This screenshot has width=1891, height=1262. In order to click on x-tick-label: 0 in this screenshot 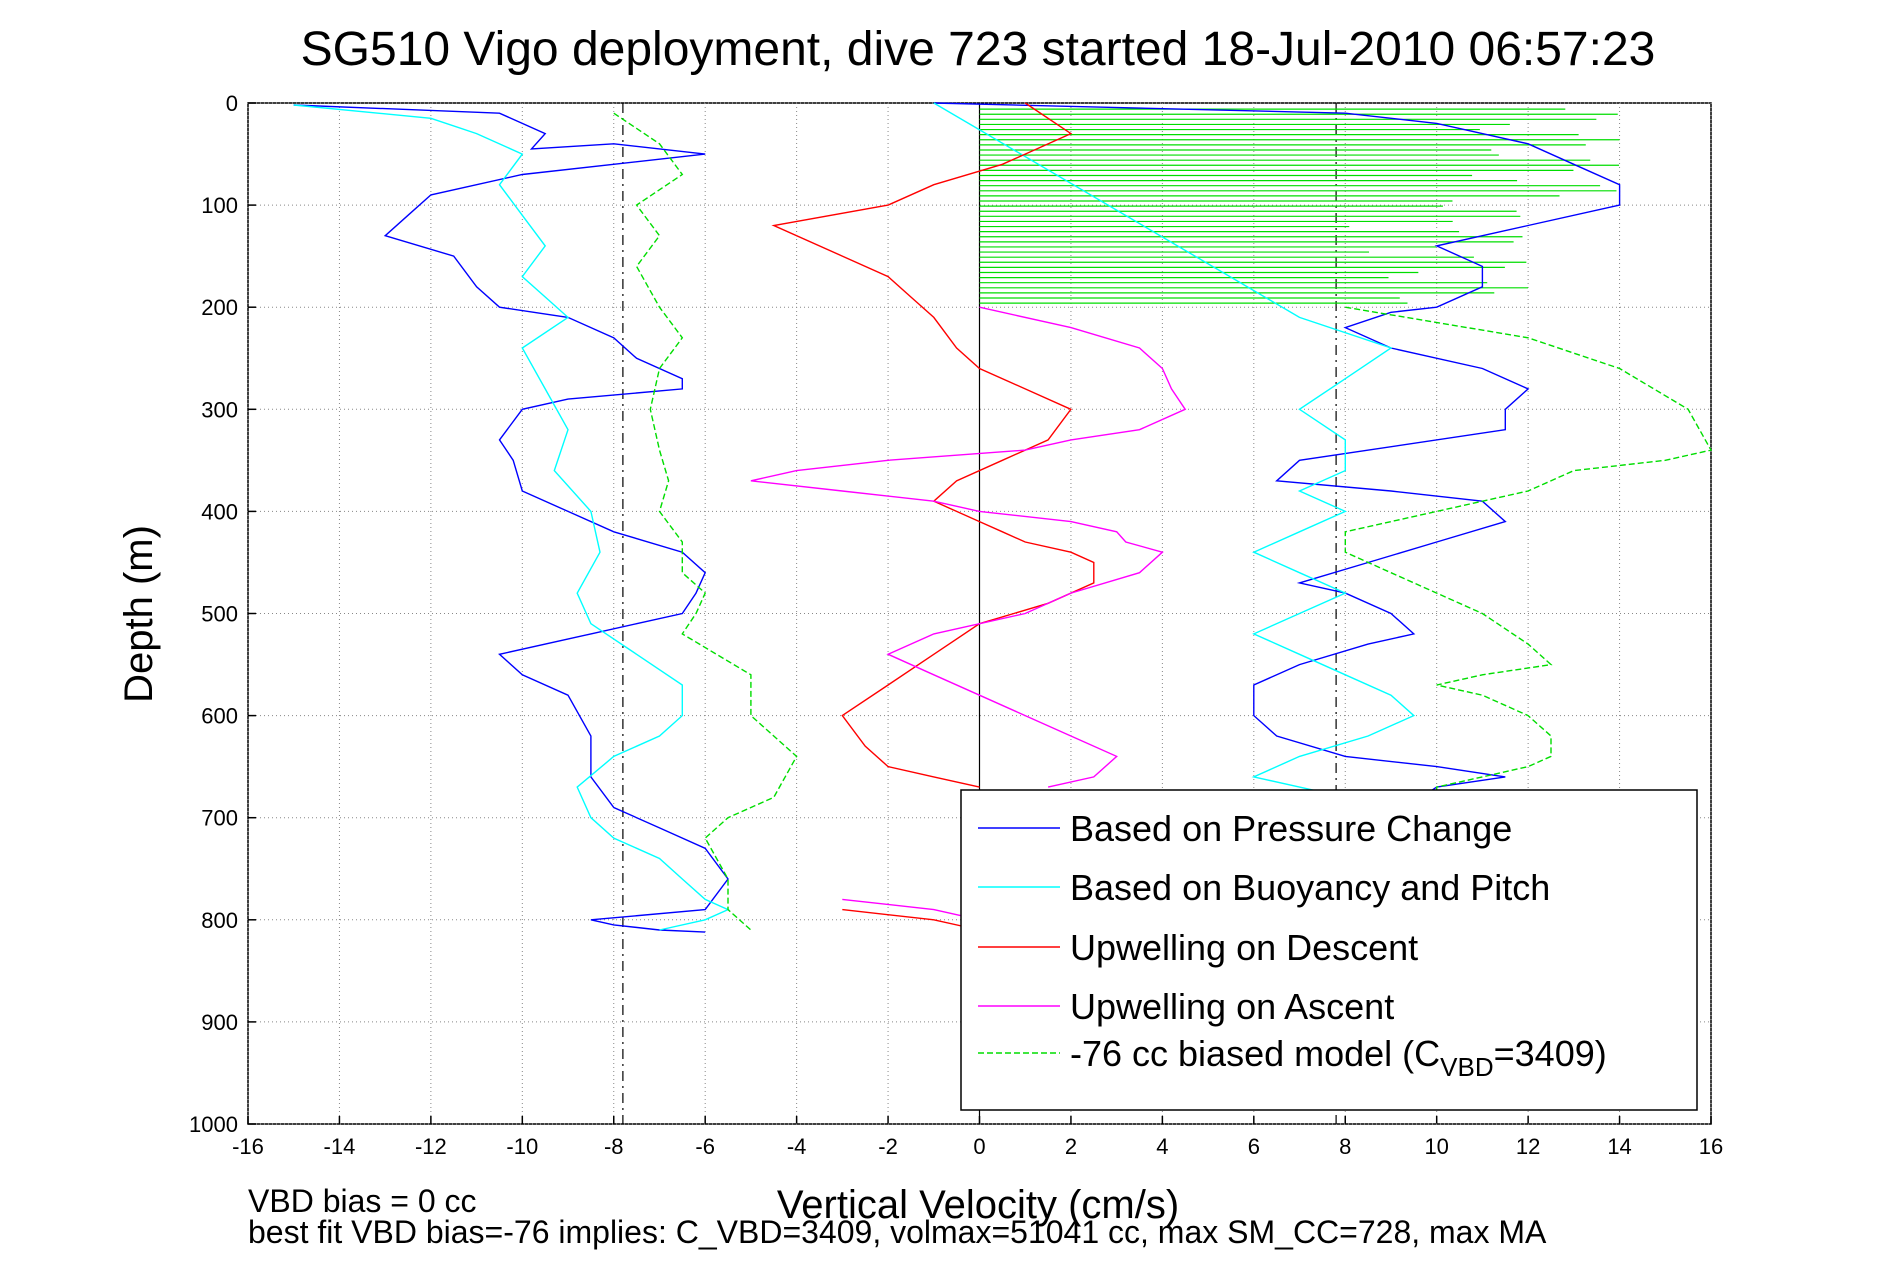, I will do `click(979, 1146)`.